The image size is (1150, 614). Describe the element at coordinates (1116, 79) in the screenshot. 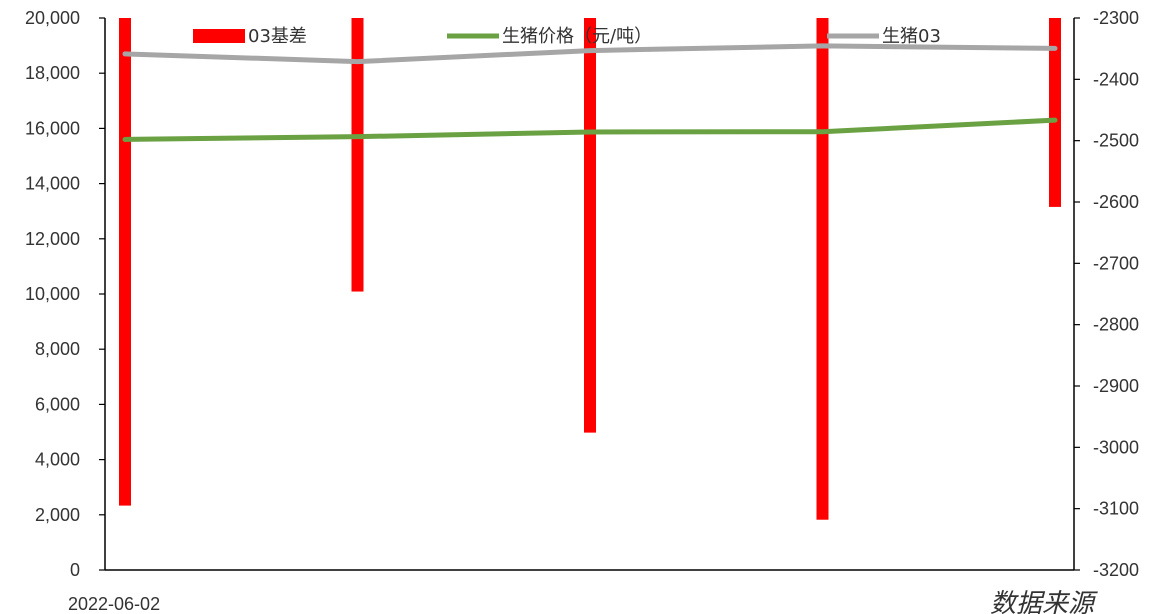

I see `right-tick-label-8: -2400` at that location.